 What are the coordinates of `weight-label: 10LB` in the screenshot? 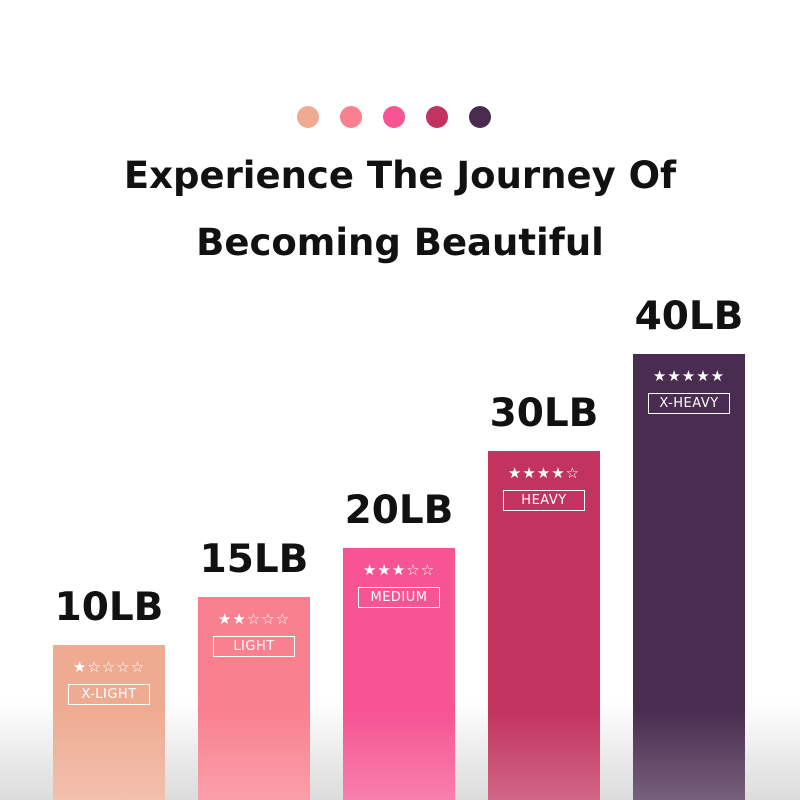 It's located at (109, 607).